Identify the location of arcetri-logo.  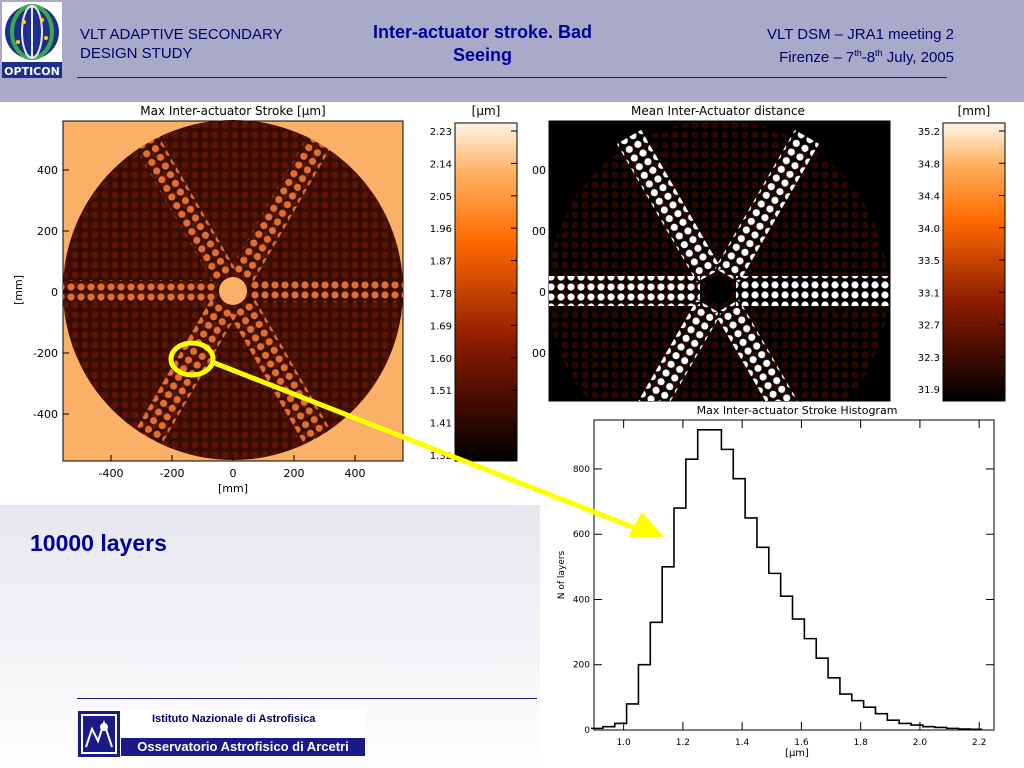
(99, 734).